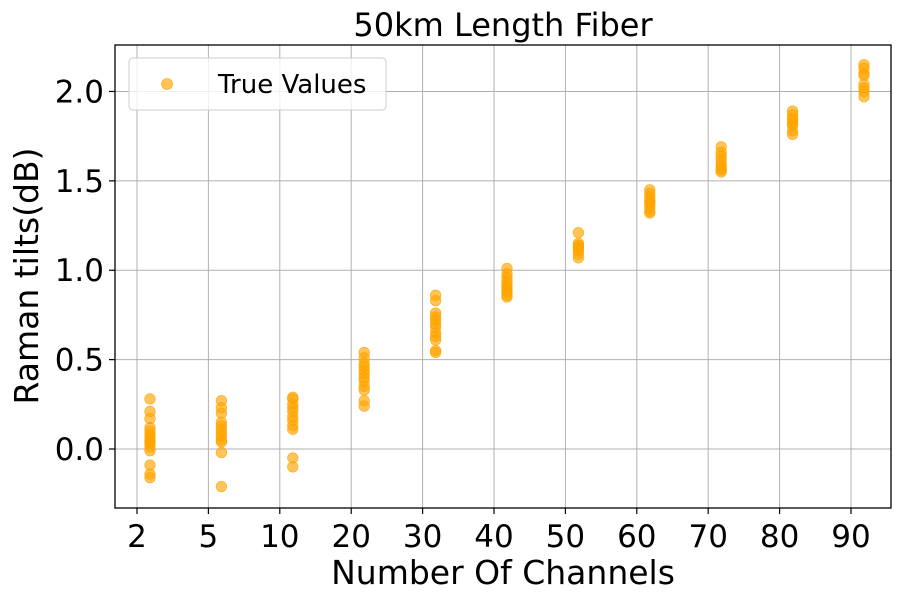  I want to click on x-tick-label: 30, so click(422, 537).